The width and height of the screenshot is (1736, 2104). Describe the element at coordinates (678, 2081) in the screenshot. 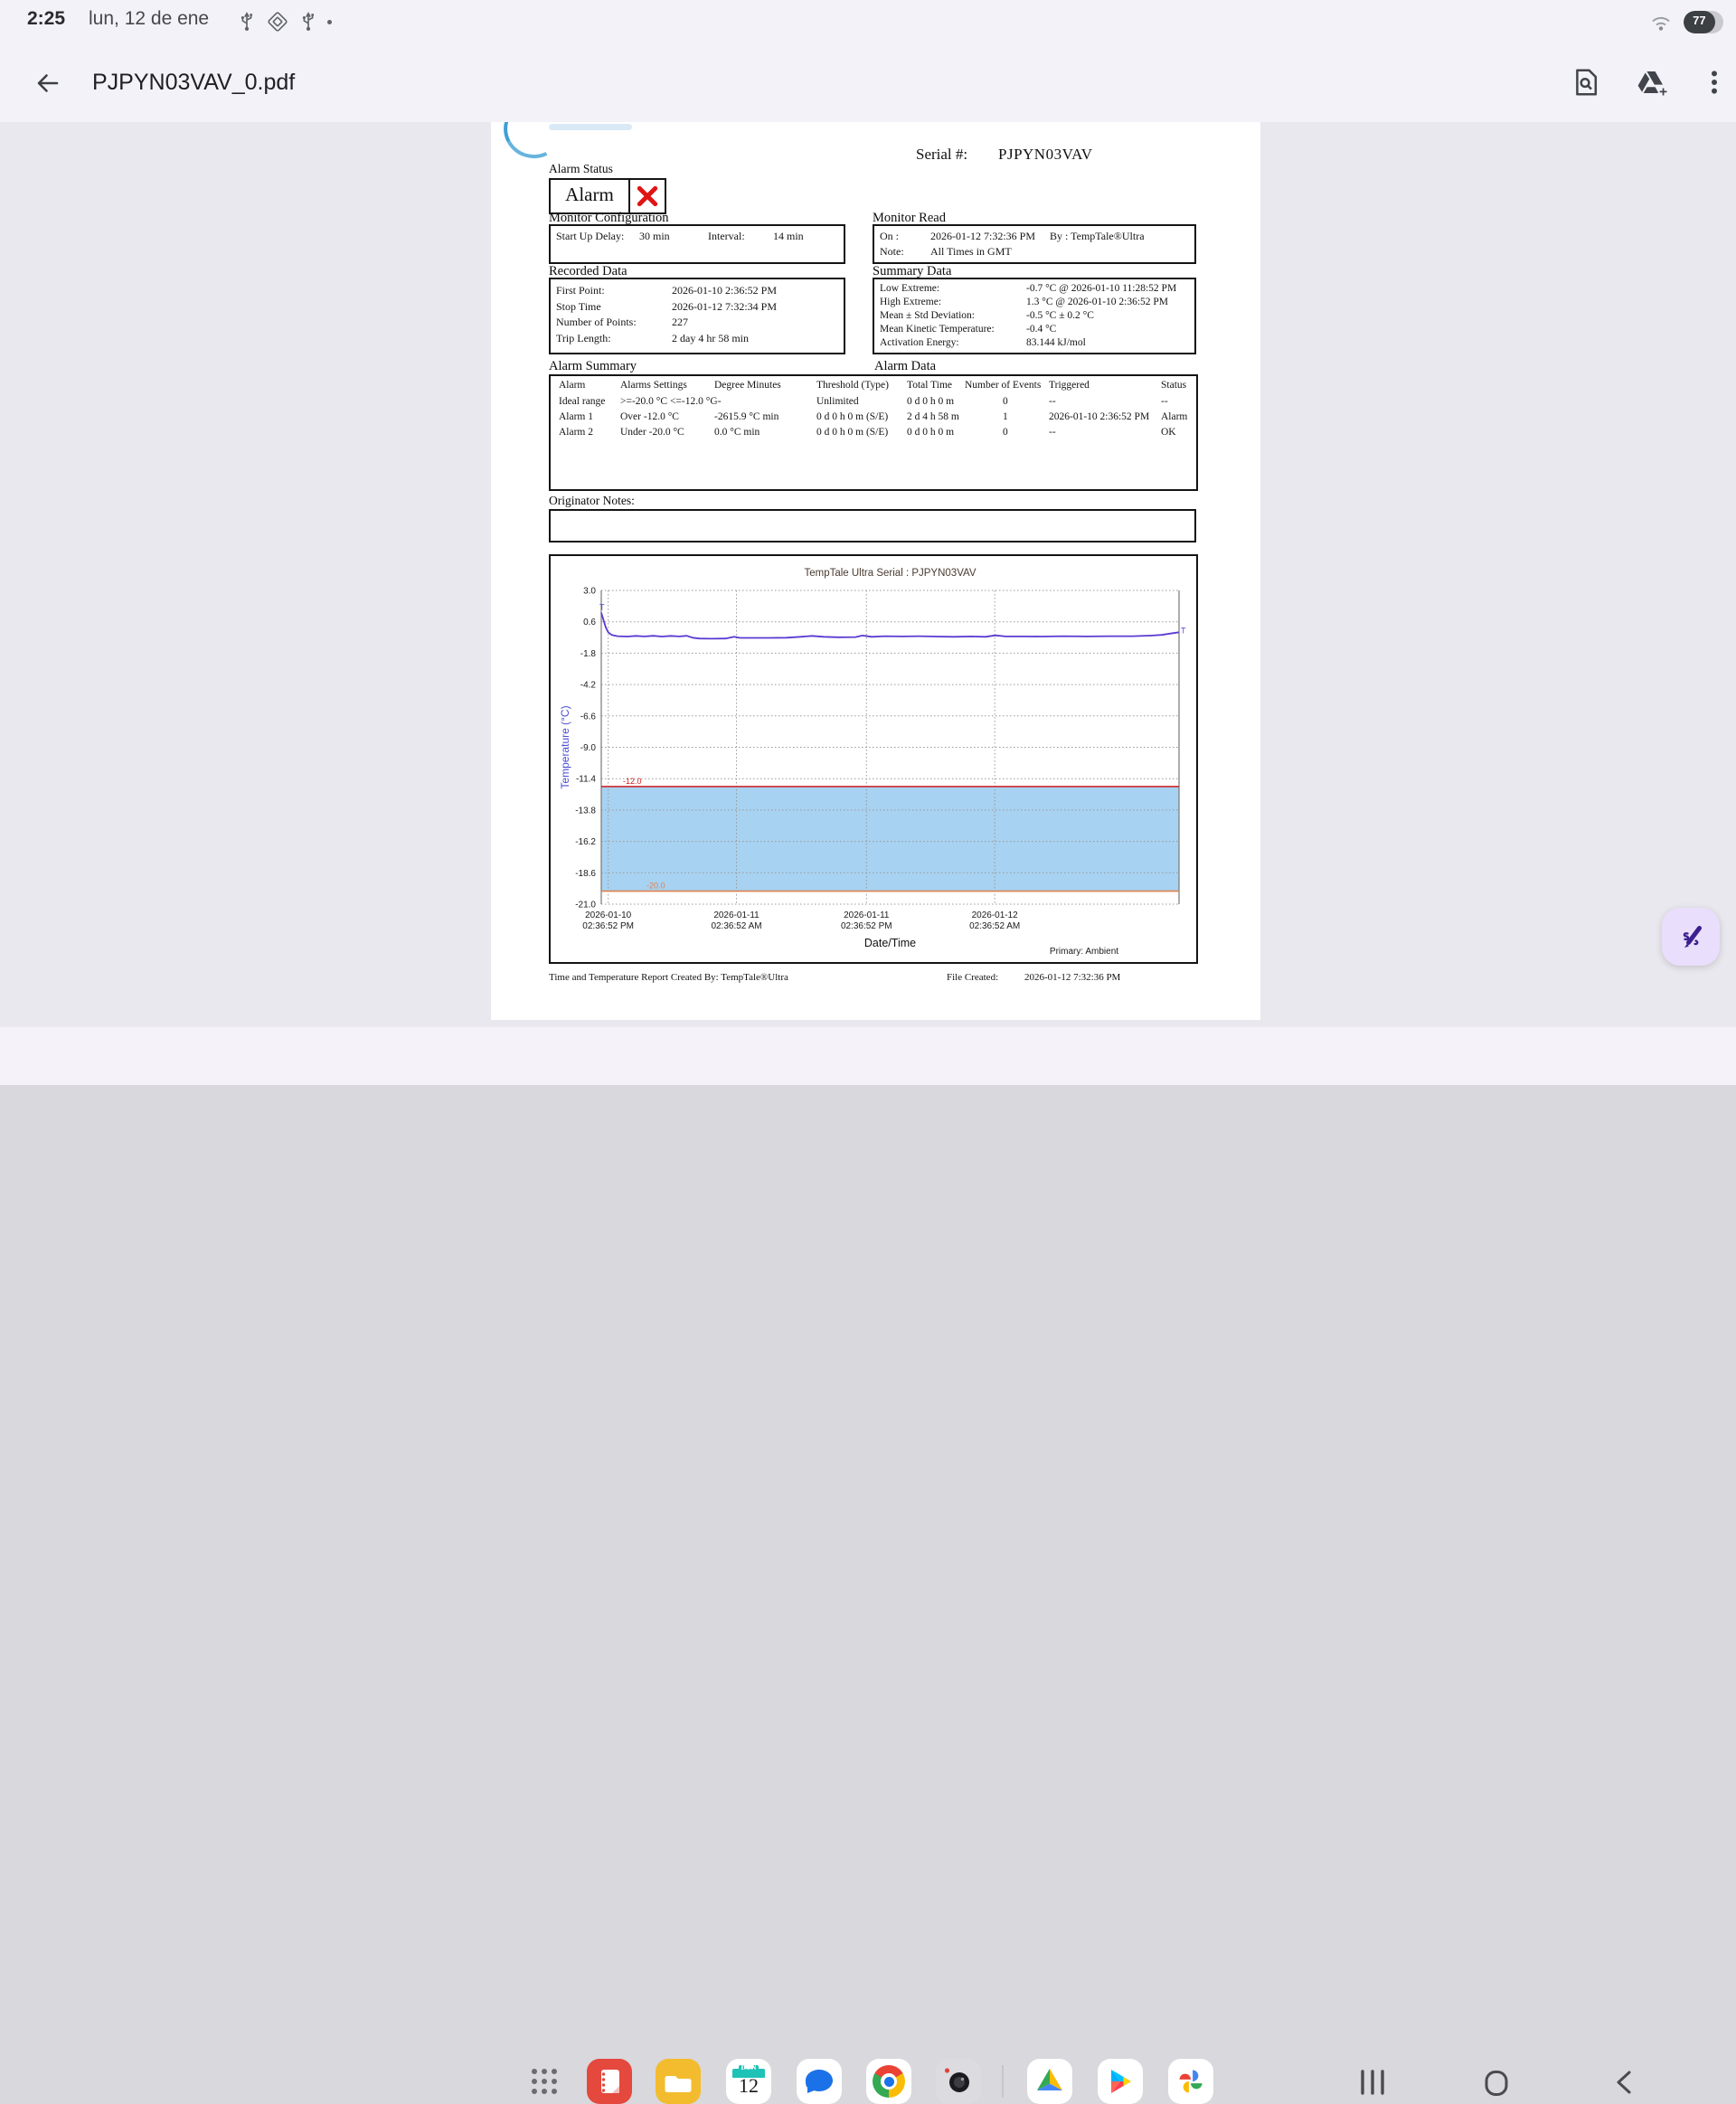

I see `app-icon-my-files` at that location.